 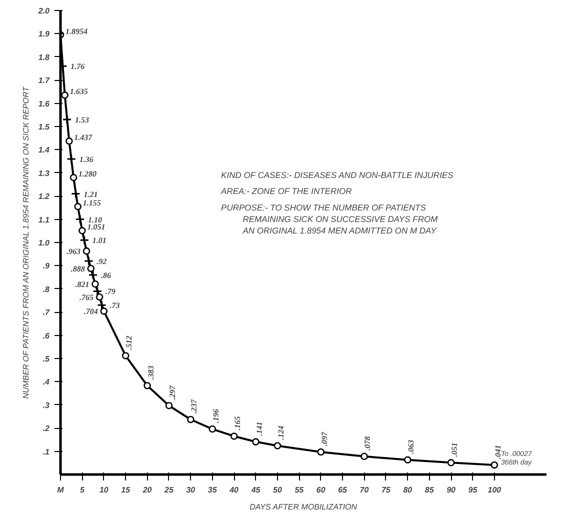 What do you see at coordinates (343, 490) in the screenshot?
I see `x-tick-label: 65` at bounding box center [343, 490].